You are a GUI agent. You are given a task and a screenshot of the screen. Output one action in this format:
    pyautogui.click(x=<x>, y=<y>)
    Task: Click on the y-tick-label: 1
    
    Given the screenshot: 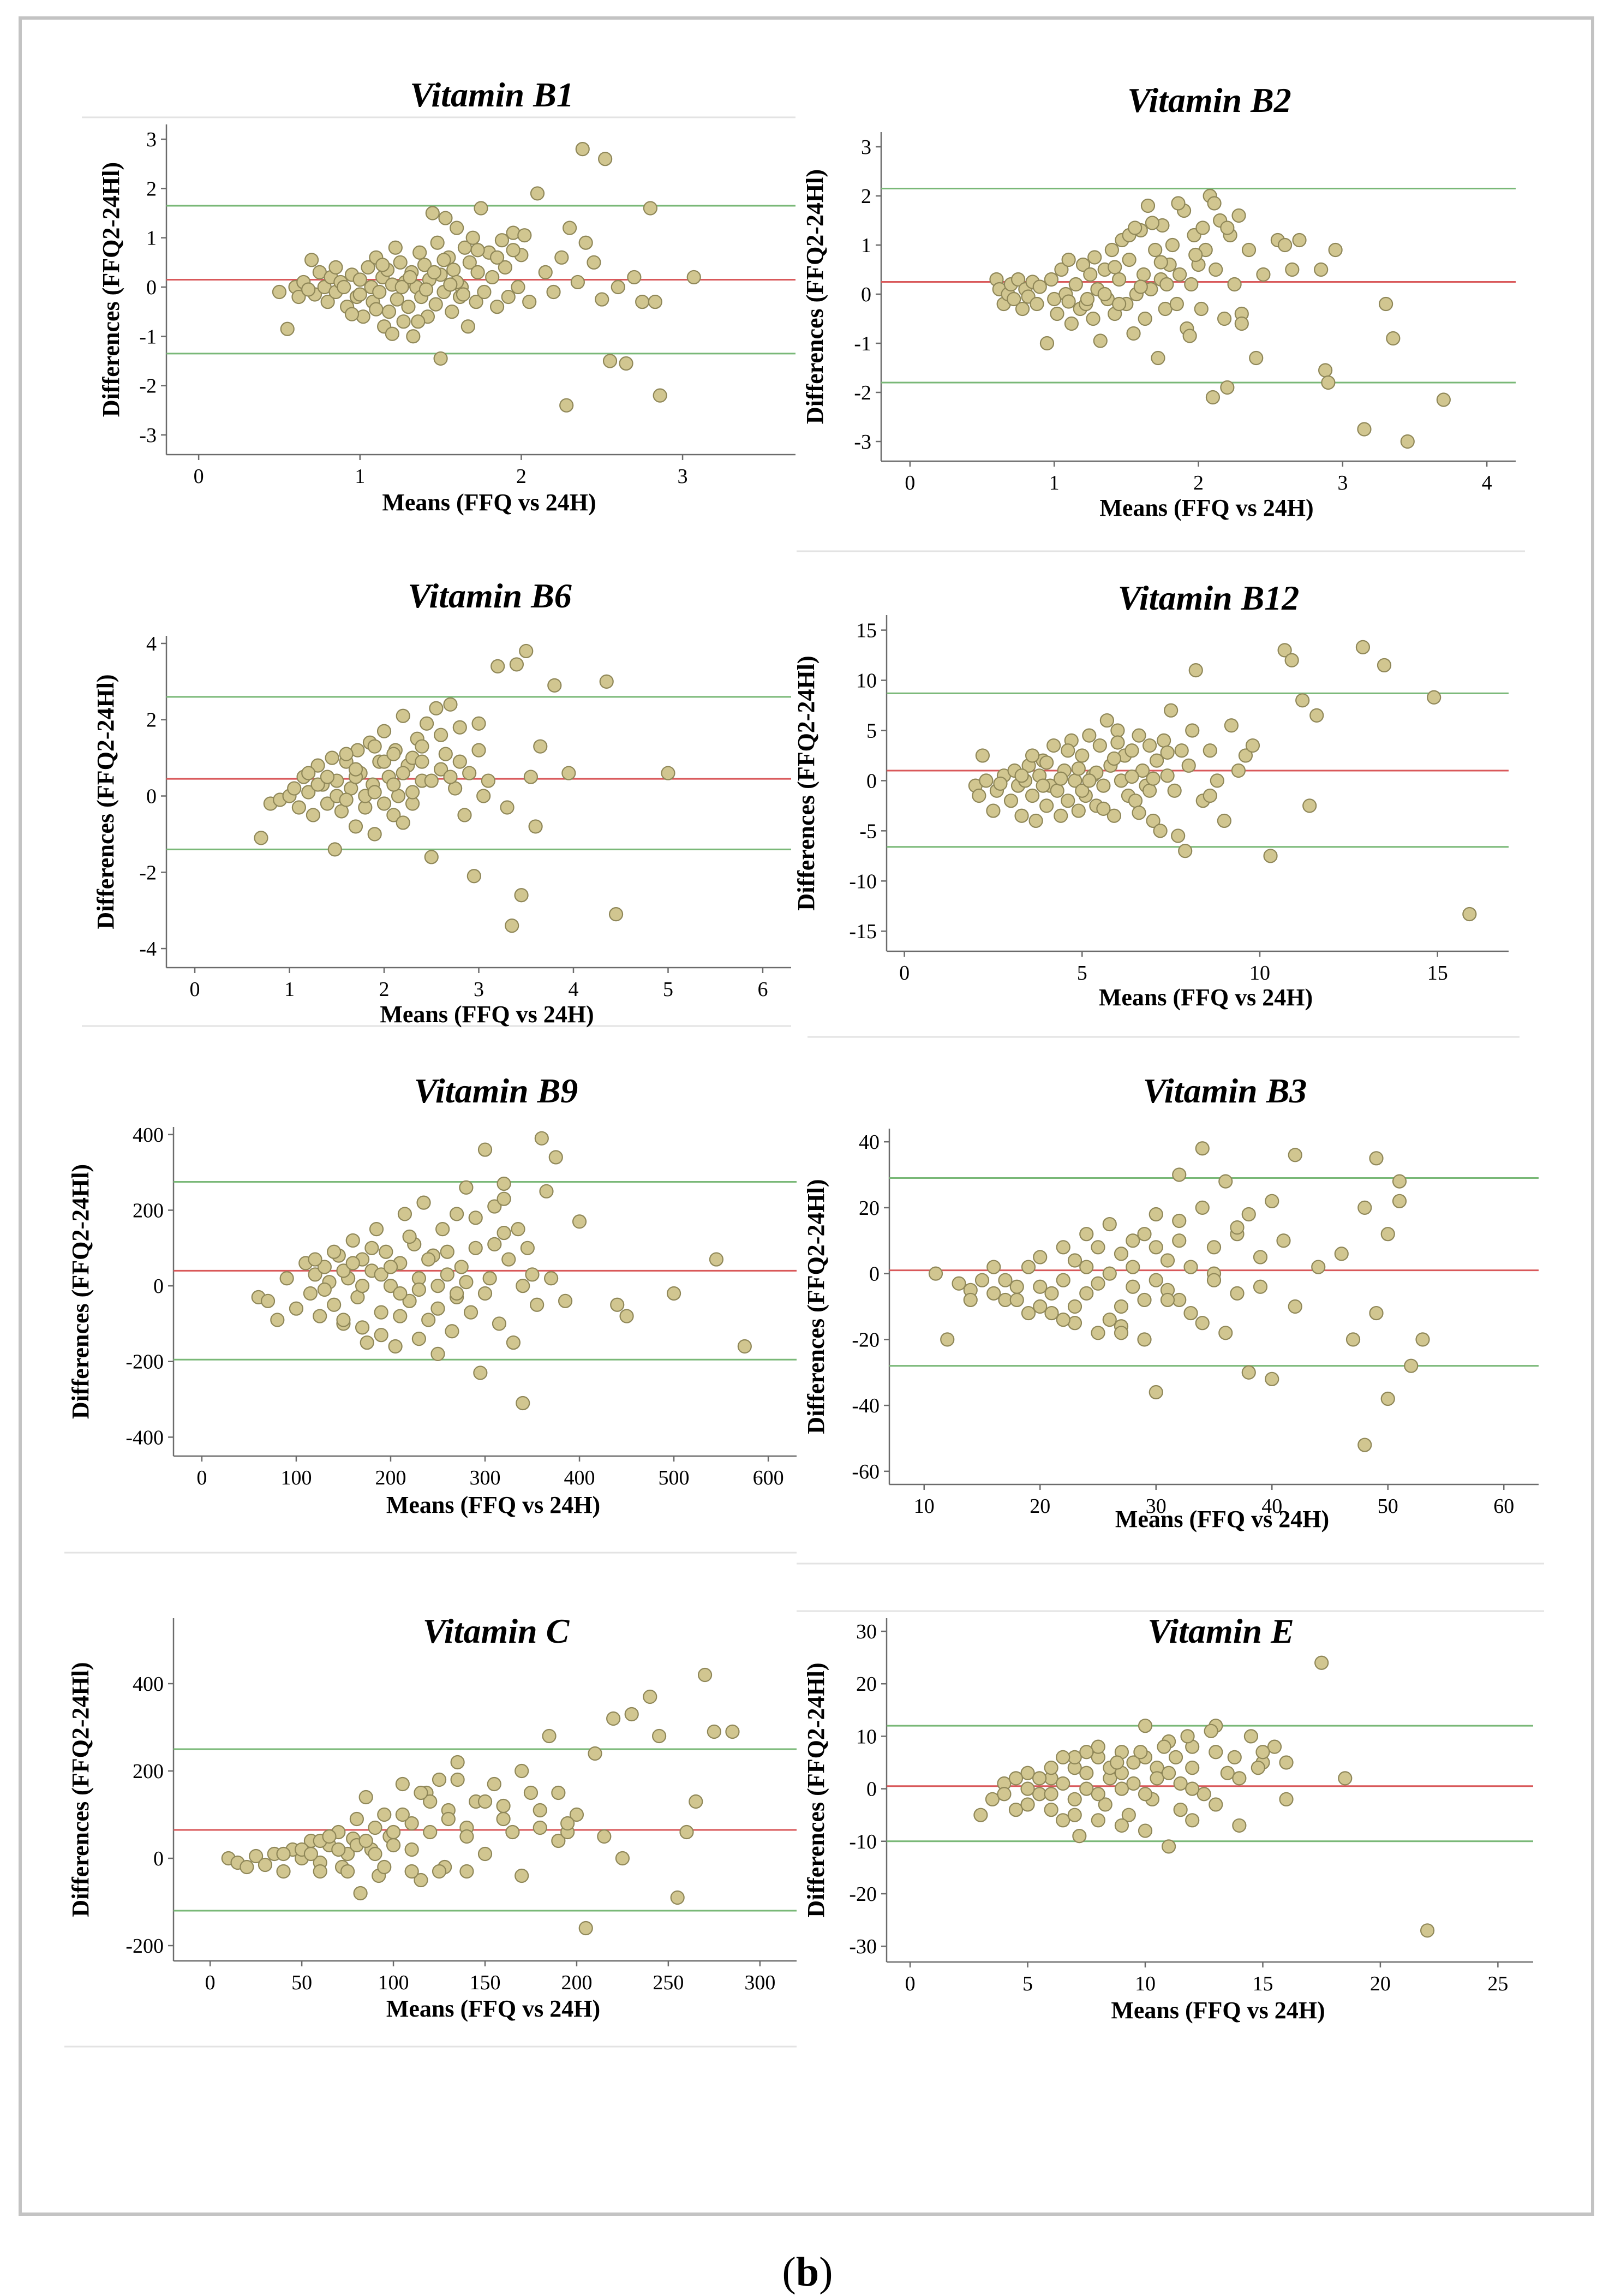 What is the action you would take?
    pyautogui.click(x=151, y=238)
    